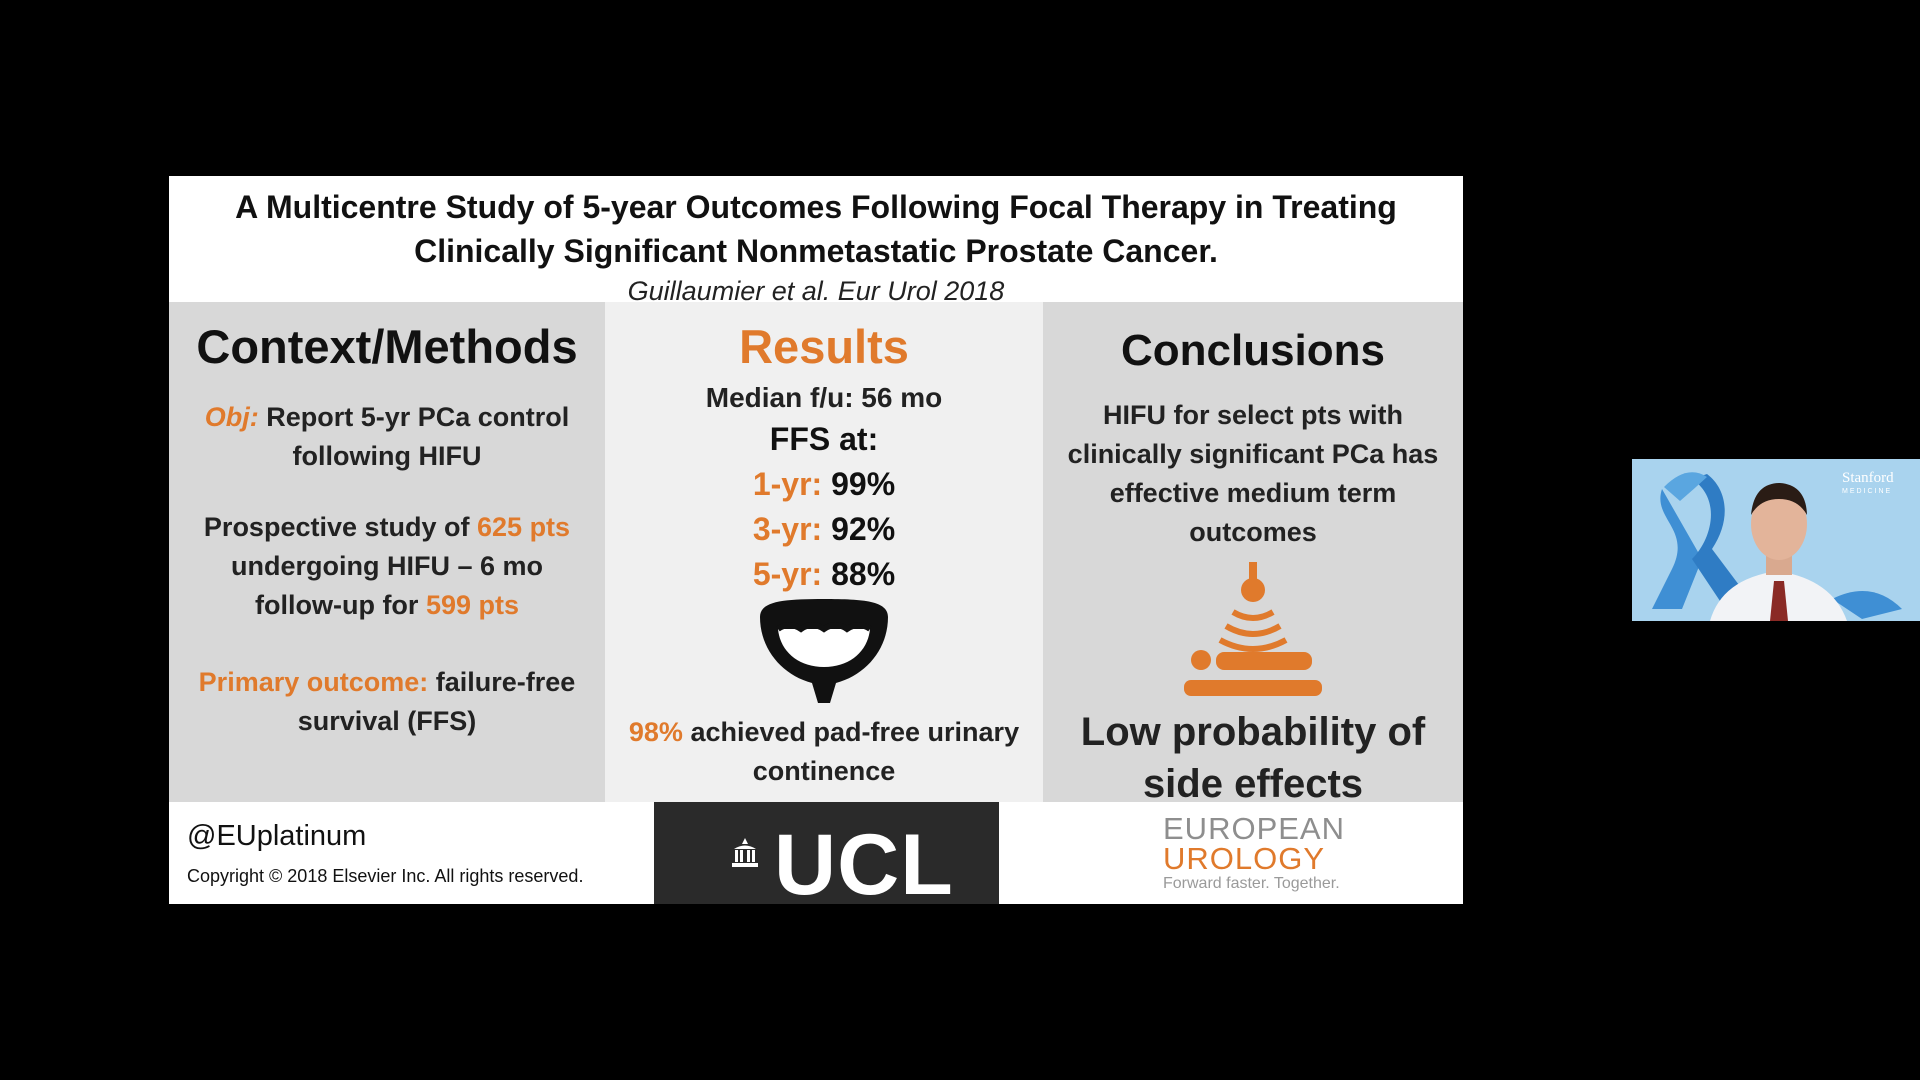  I want to click on rate-value: 92%, so click(863, 529).